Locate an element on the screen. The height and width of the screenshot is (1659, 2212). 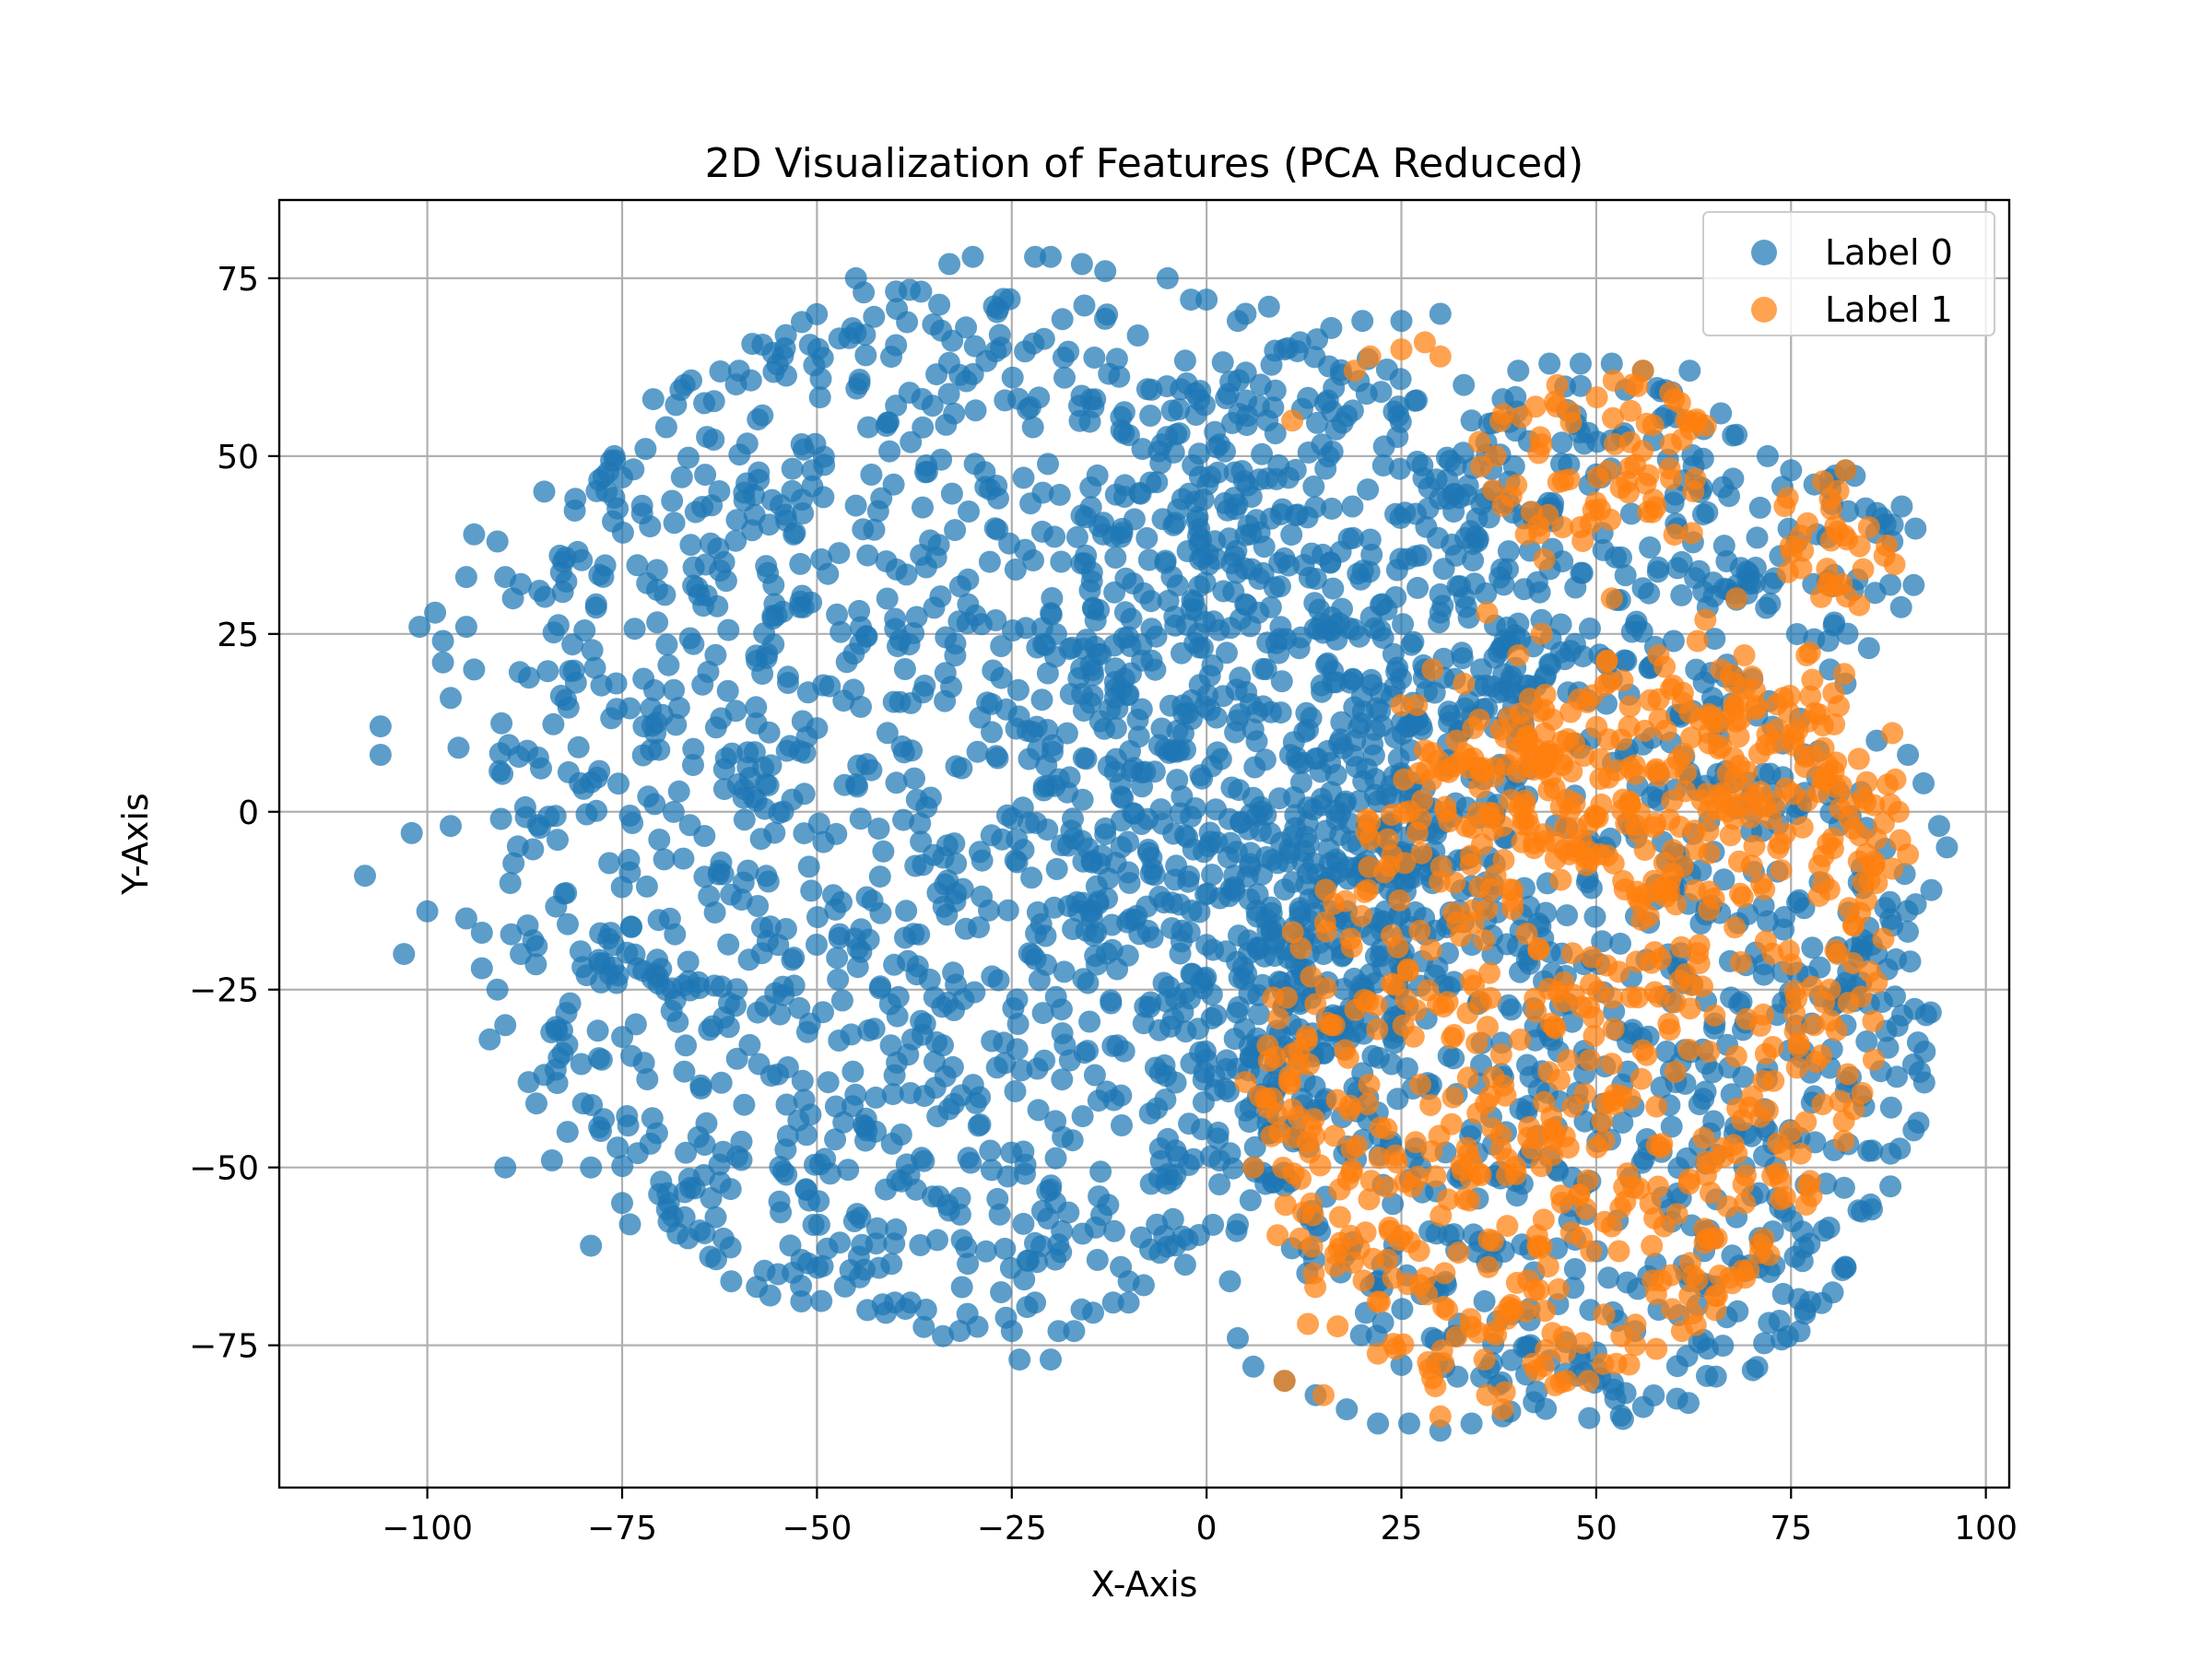
y-tick-label: −25 is located at coordinates (224, 991).